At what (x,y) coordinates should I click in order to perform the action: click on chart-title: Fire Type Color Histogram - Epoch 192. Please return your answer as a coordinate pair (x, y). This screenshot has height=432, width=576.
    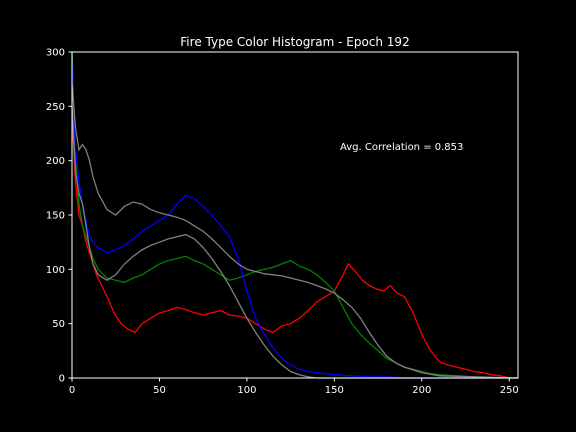
    Looking at the image, I should click on (294, 42).